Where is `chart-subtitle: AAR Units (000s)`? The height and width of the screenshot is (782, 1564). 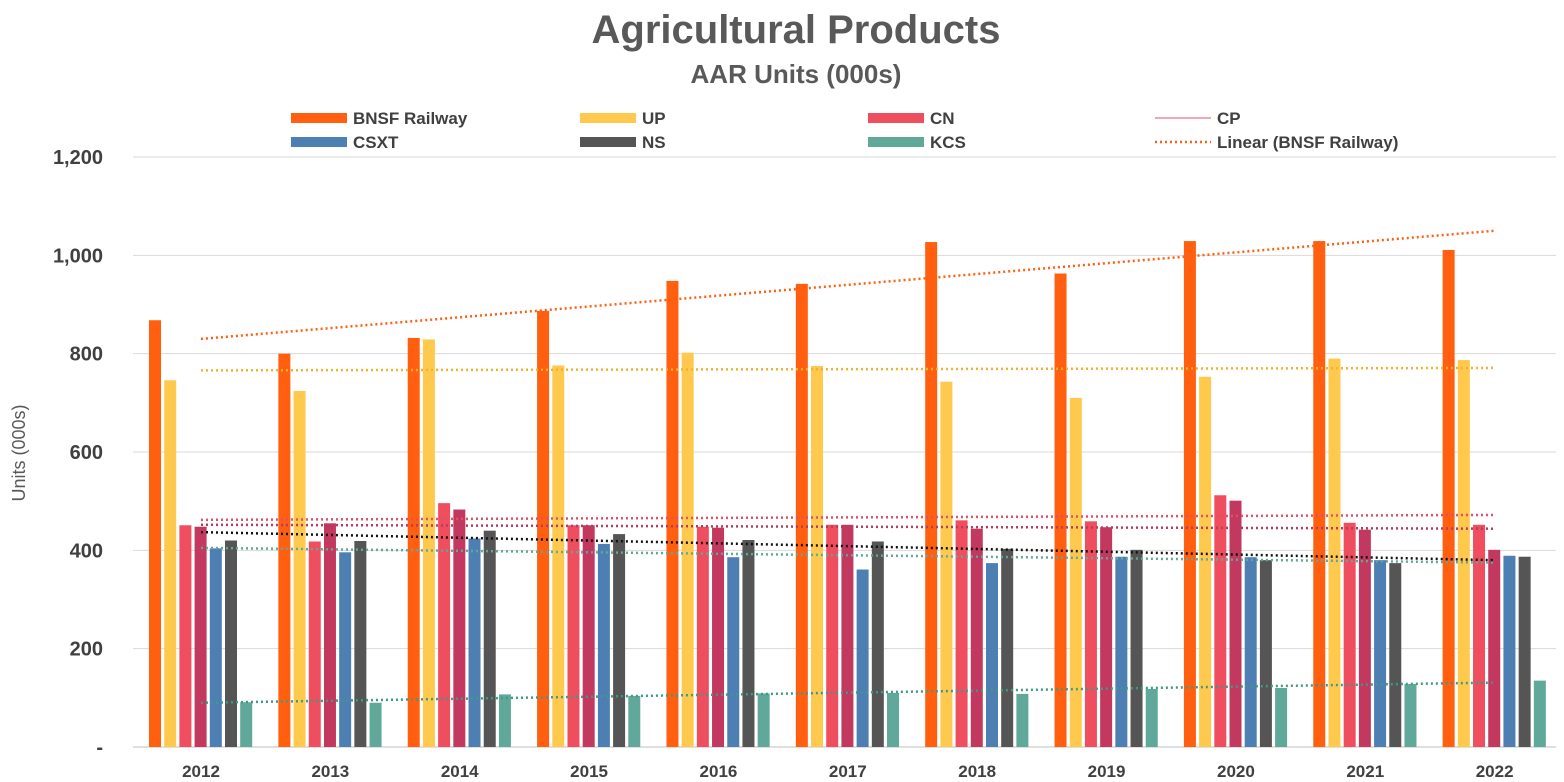 chart-subtitle: AAR Units (000s) is located at coordinates (796, 74).